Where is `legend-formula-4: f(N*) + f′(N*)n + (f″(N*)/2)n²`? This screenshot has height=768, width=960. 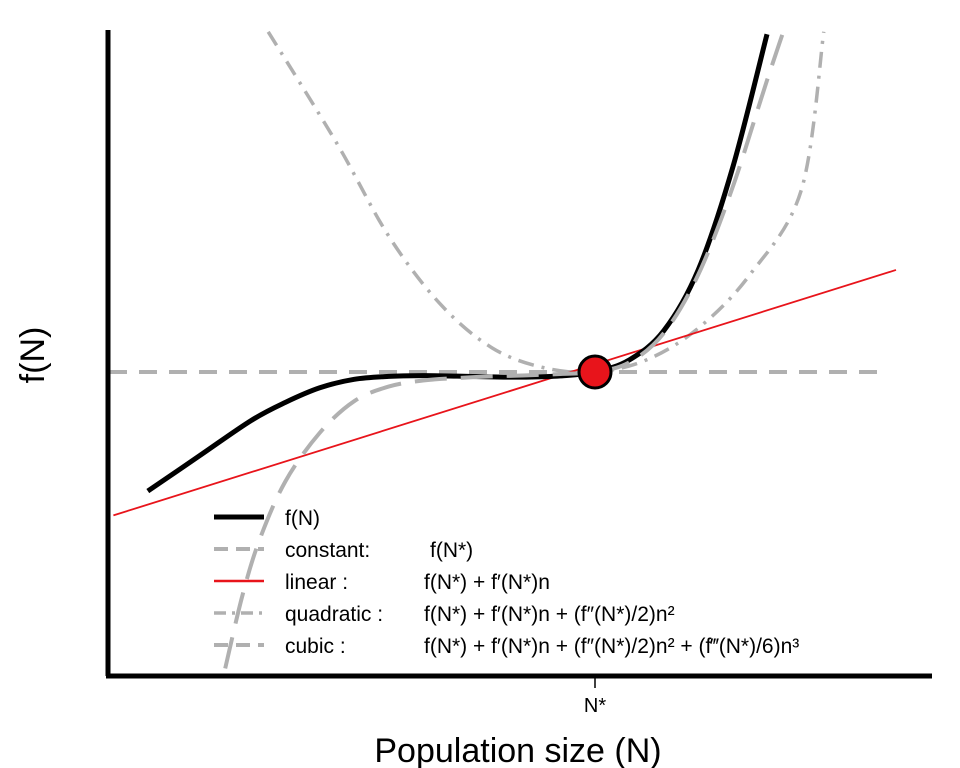 legend-formula-4: f(N*) + f′(N*)n + (f″(N*)/2)n² is located at coordinates (549, 614).